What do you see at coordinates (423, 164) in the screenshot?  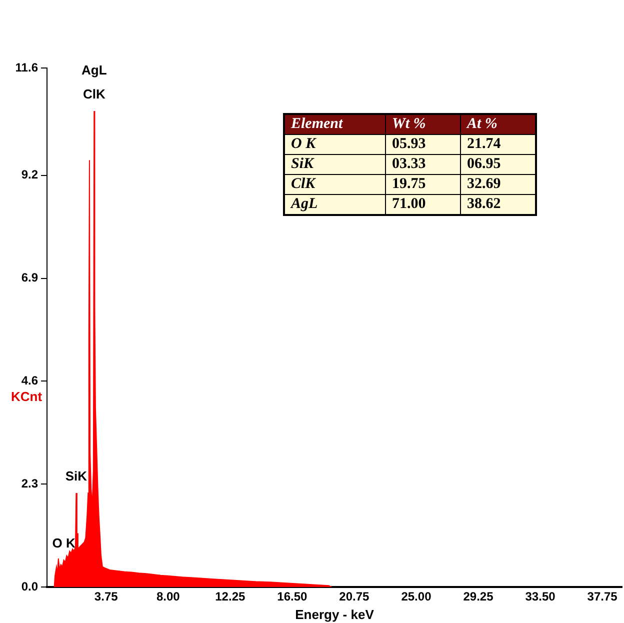 I see `annotation: 03.33` at bounding box center [423, 164].